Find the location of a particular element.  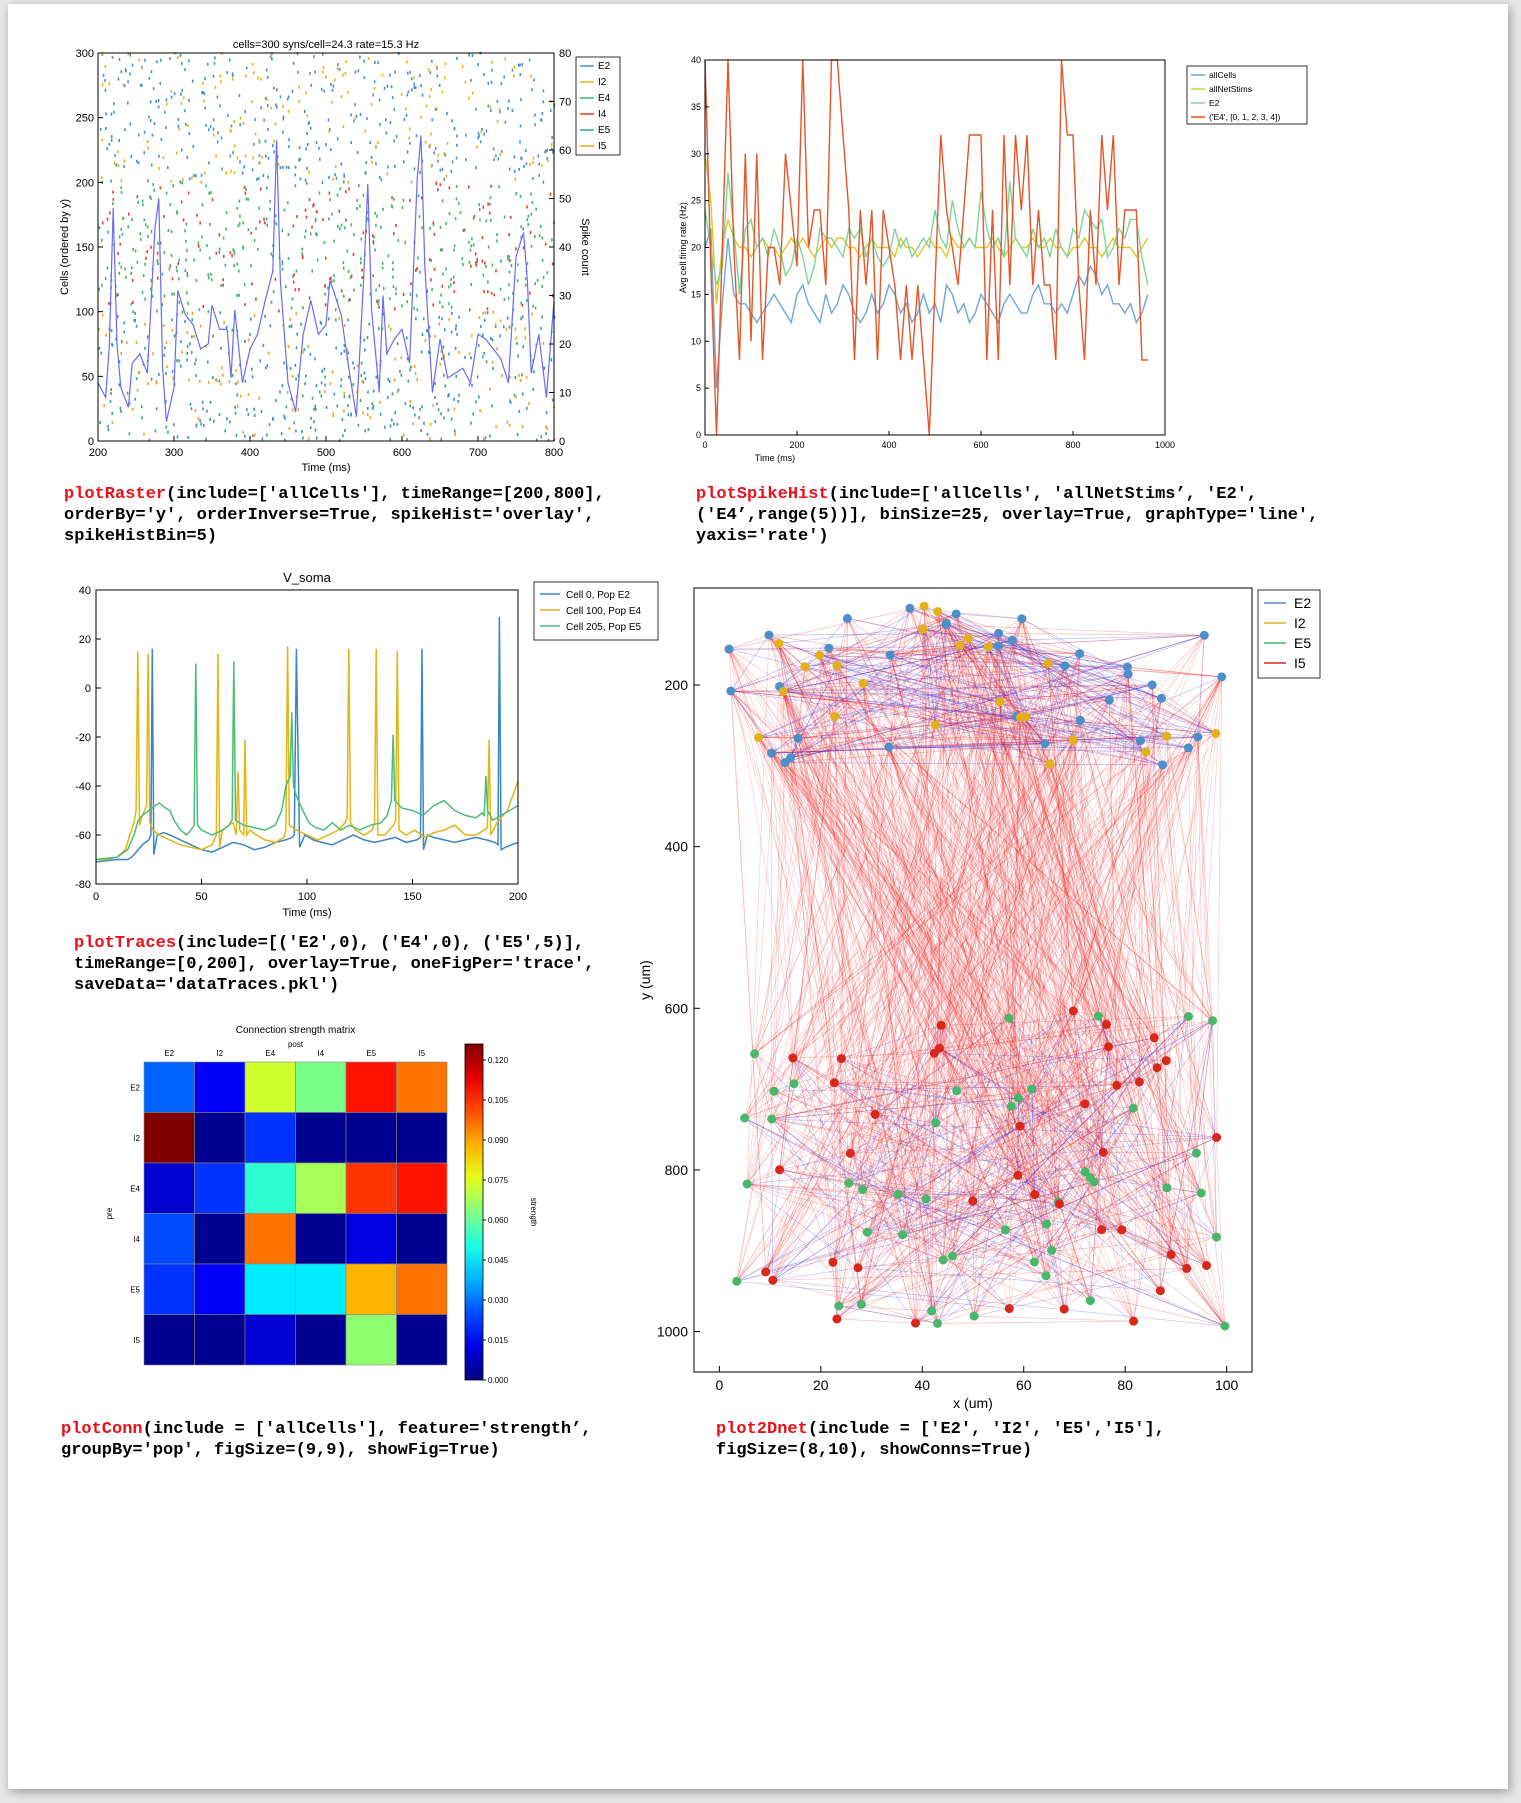

conn-cell-E4-I2 is located at coordinates (220, 1188).